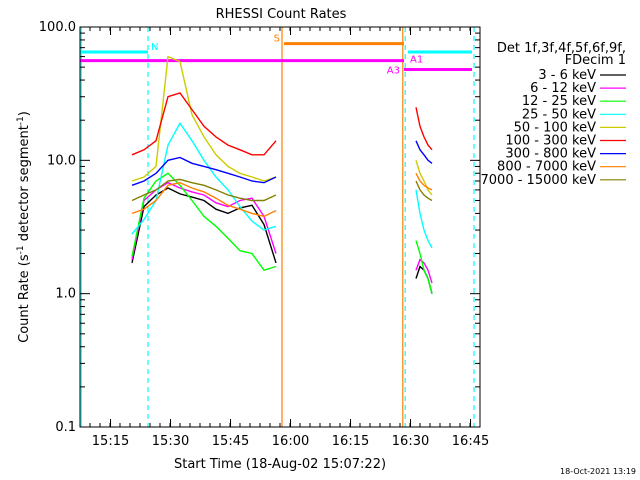 Image resolution: width=640 pixels, height=480 pixels. What do you see at coordinates (290, 441) in the screenshot?
I see `x-tick-label: 16:00` at bounding box center [290, 441].